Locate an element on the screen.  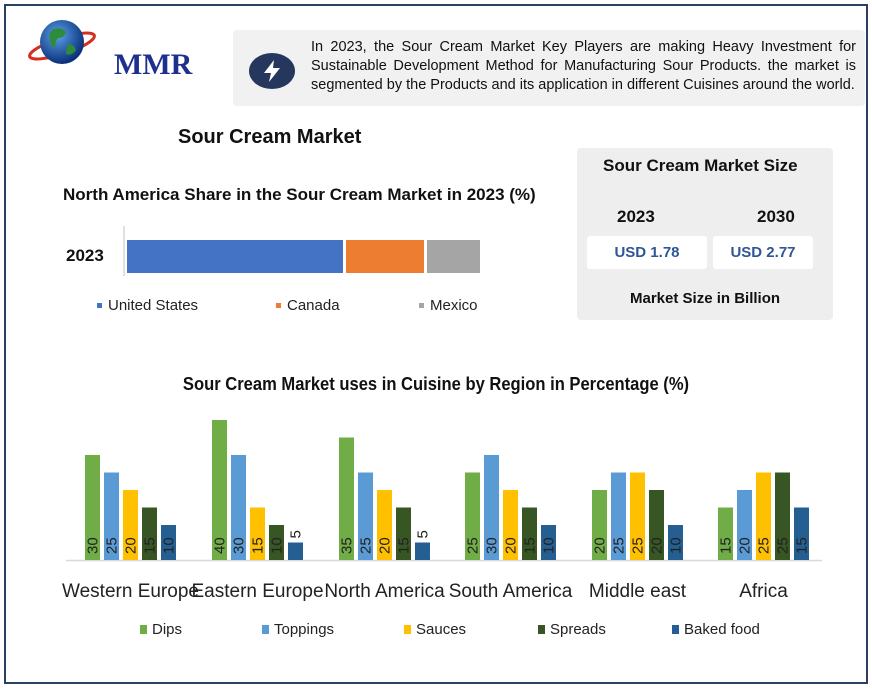
category-label: North America is located at coordinates (384, 591).